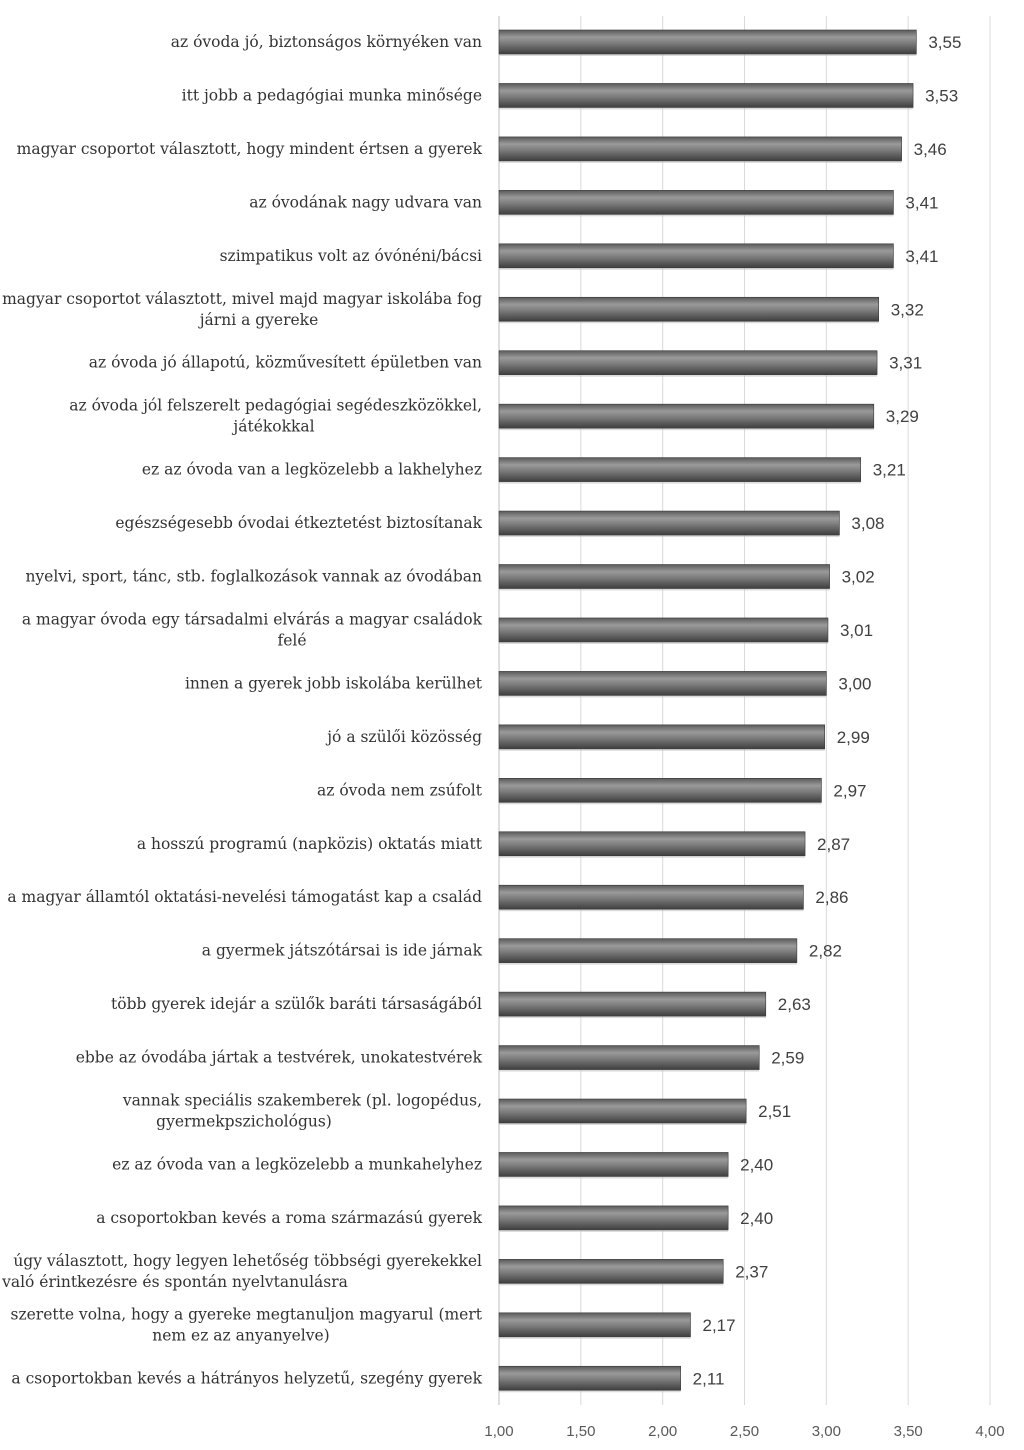 This screenshot has height=1450, width=1024. I want to click on data-label: 3,29, so click(902, 416).